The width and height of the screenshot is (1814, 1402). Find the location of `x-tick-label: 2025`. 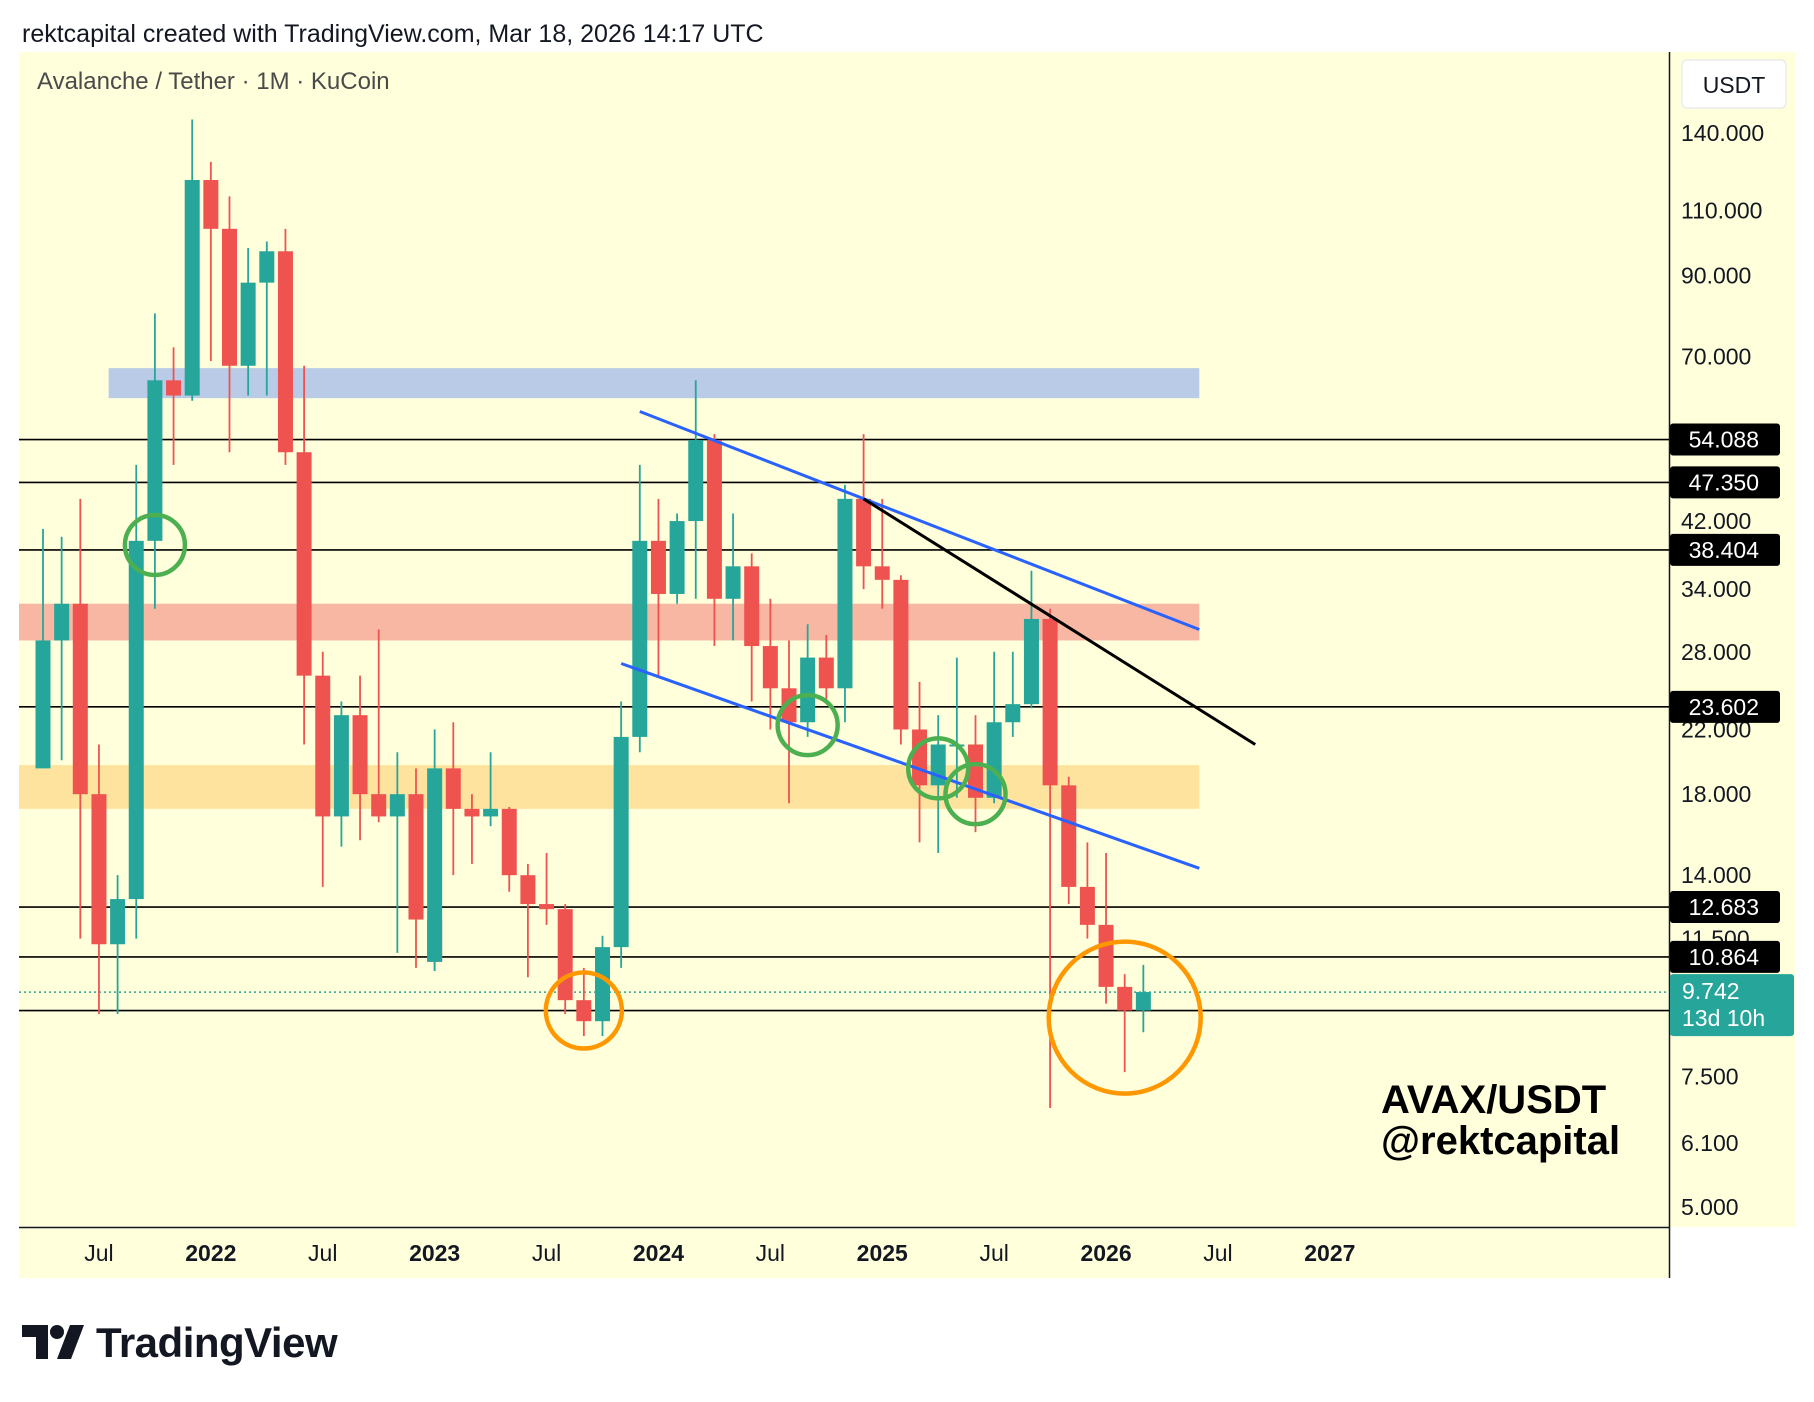

x-tick-label: 2025 is located at coordinates (882, 1253).